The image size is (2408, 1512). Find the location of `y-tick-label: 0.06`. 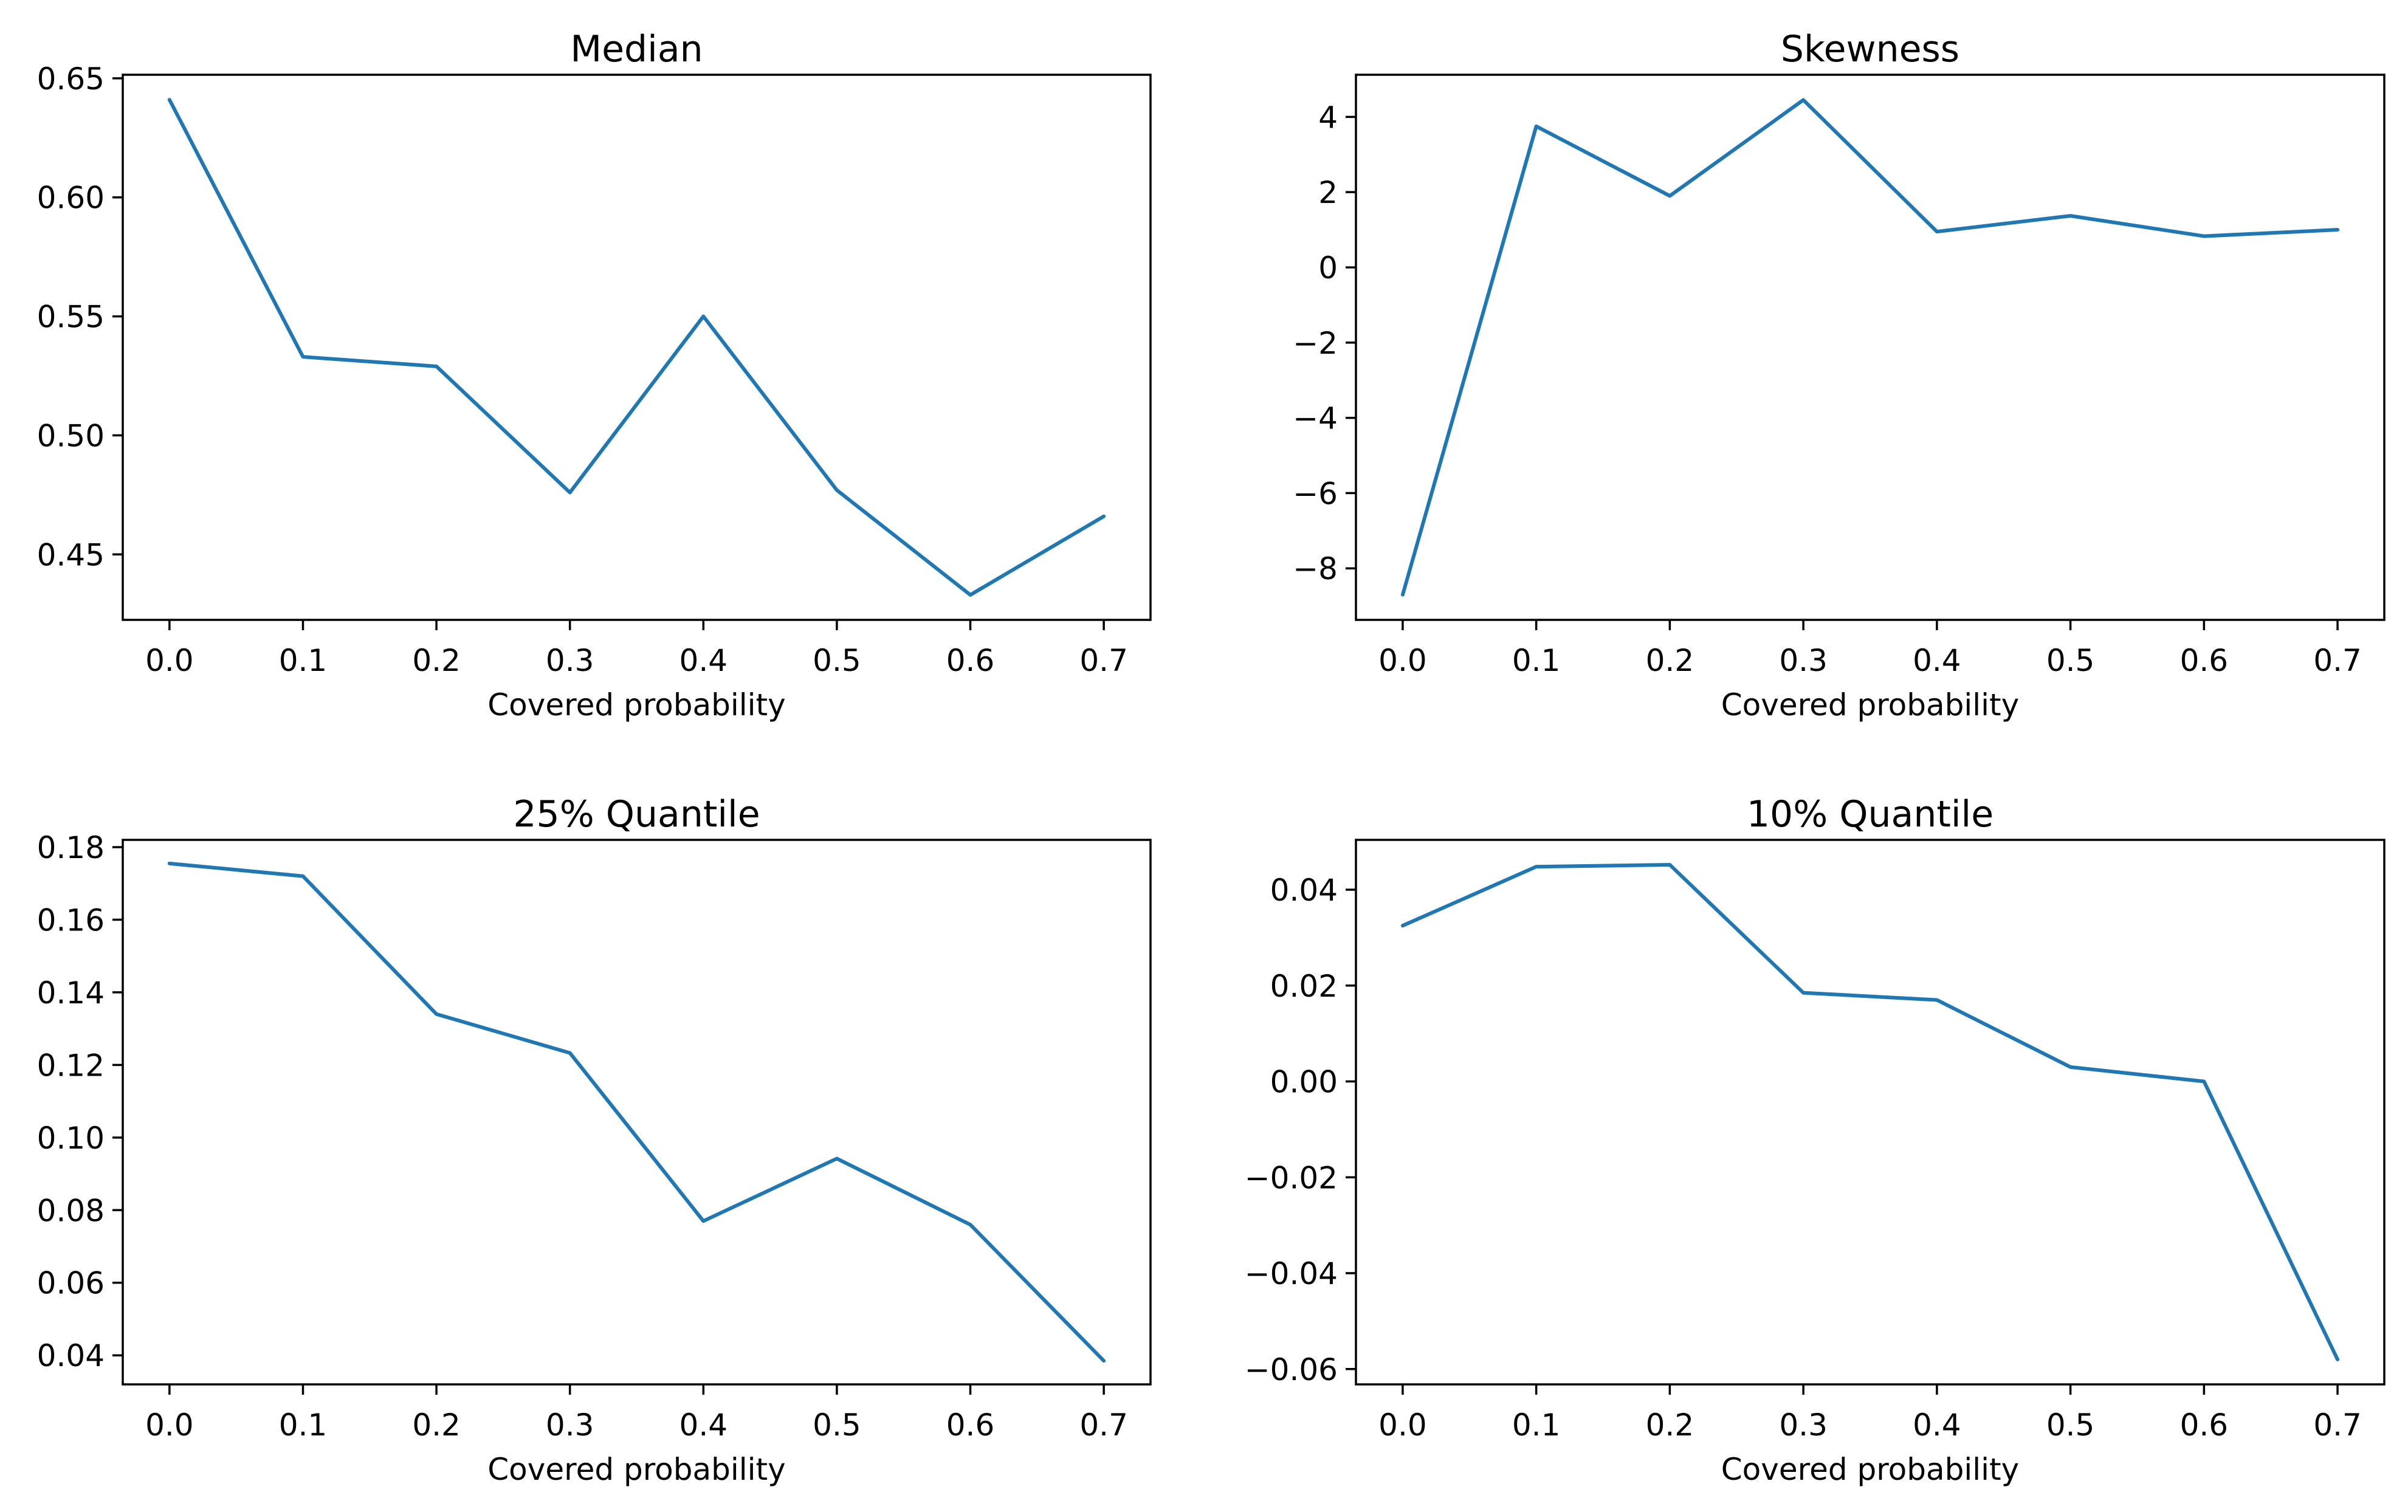

y-tick-label: 0.06 is located at coordinates (71, 1283).